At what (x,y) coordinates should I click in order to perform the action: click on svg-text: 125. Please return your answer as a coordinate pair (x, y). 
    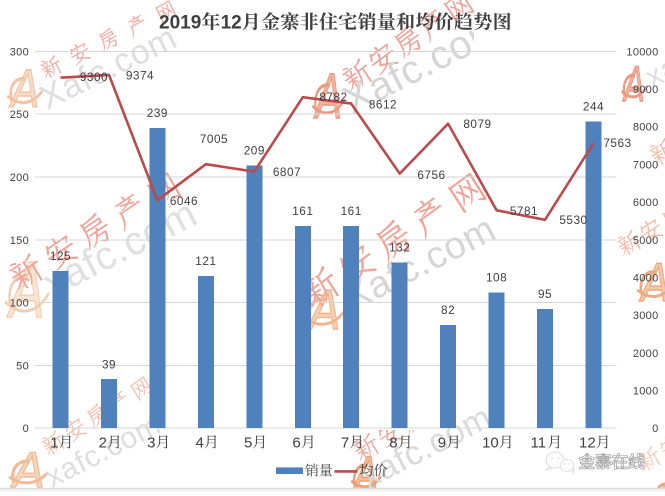
    Looking at the image, I should click on (60, 256).